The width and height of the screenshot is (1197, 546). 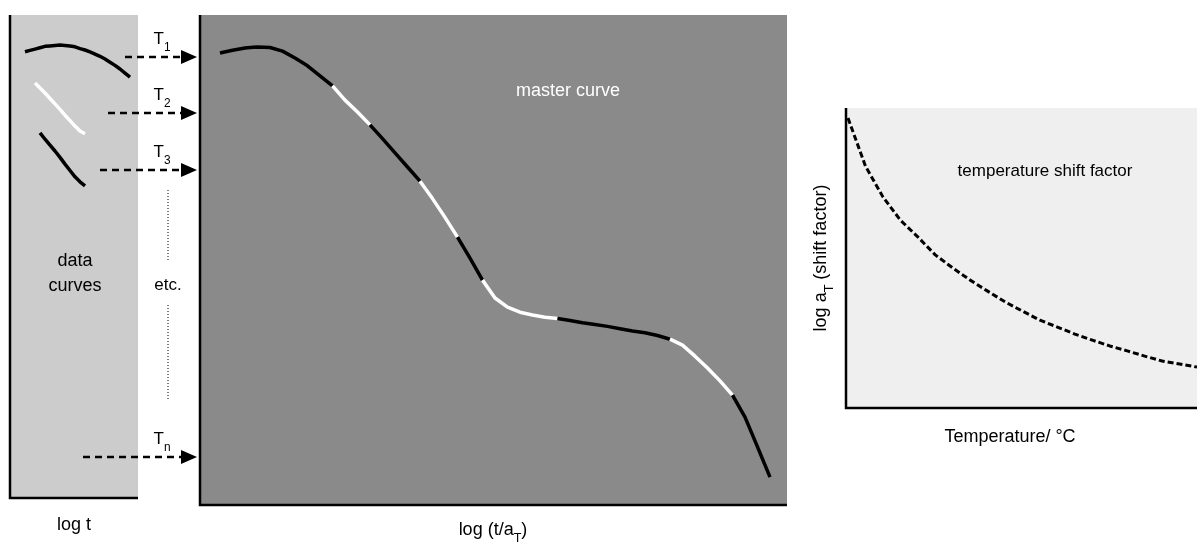 I want to click on annotation: temperature shift factor, so click(x=1045, y=170).